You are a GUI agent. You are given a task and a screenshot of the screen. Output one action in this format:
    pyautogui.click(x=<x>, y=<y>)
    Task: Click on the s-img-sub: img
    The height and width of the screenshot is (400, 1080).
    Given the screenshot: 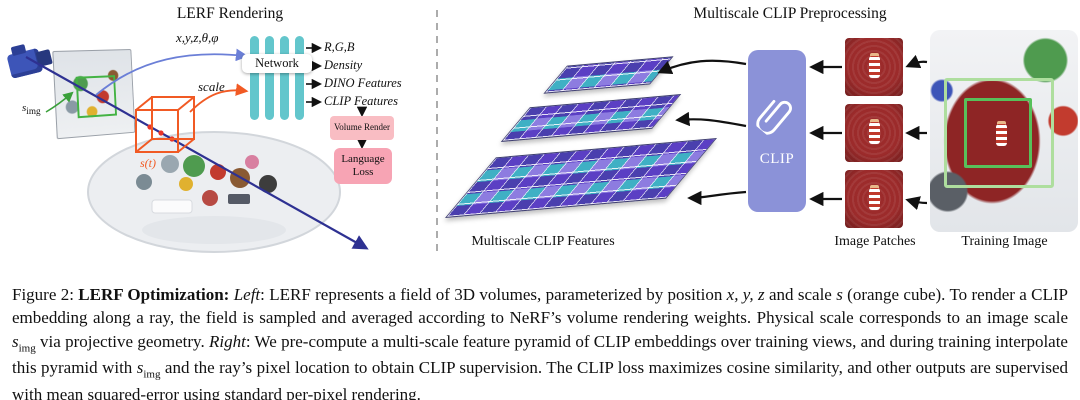 What is the action you would take?
    pyautogui.click(x=33, y=111)
    